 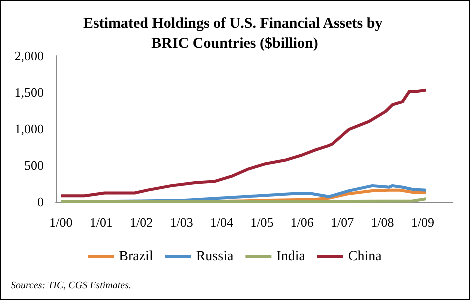 What do you see at coordinates (142, 222) in the screenshot?
I see `x-tick-label: 1/02` at bounding box center [142, 222].